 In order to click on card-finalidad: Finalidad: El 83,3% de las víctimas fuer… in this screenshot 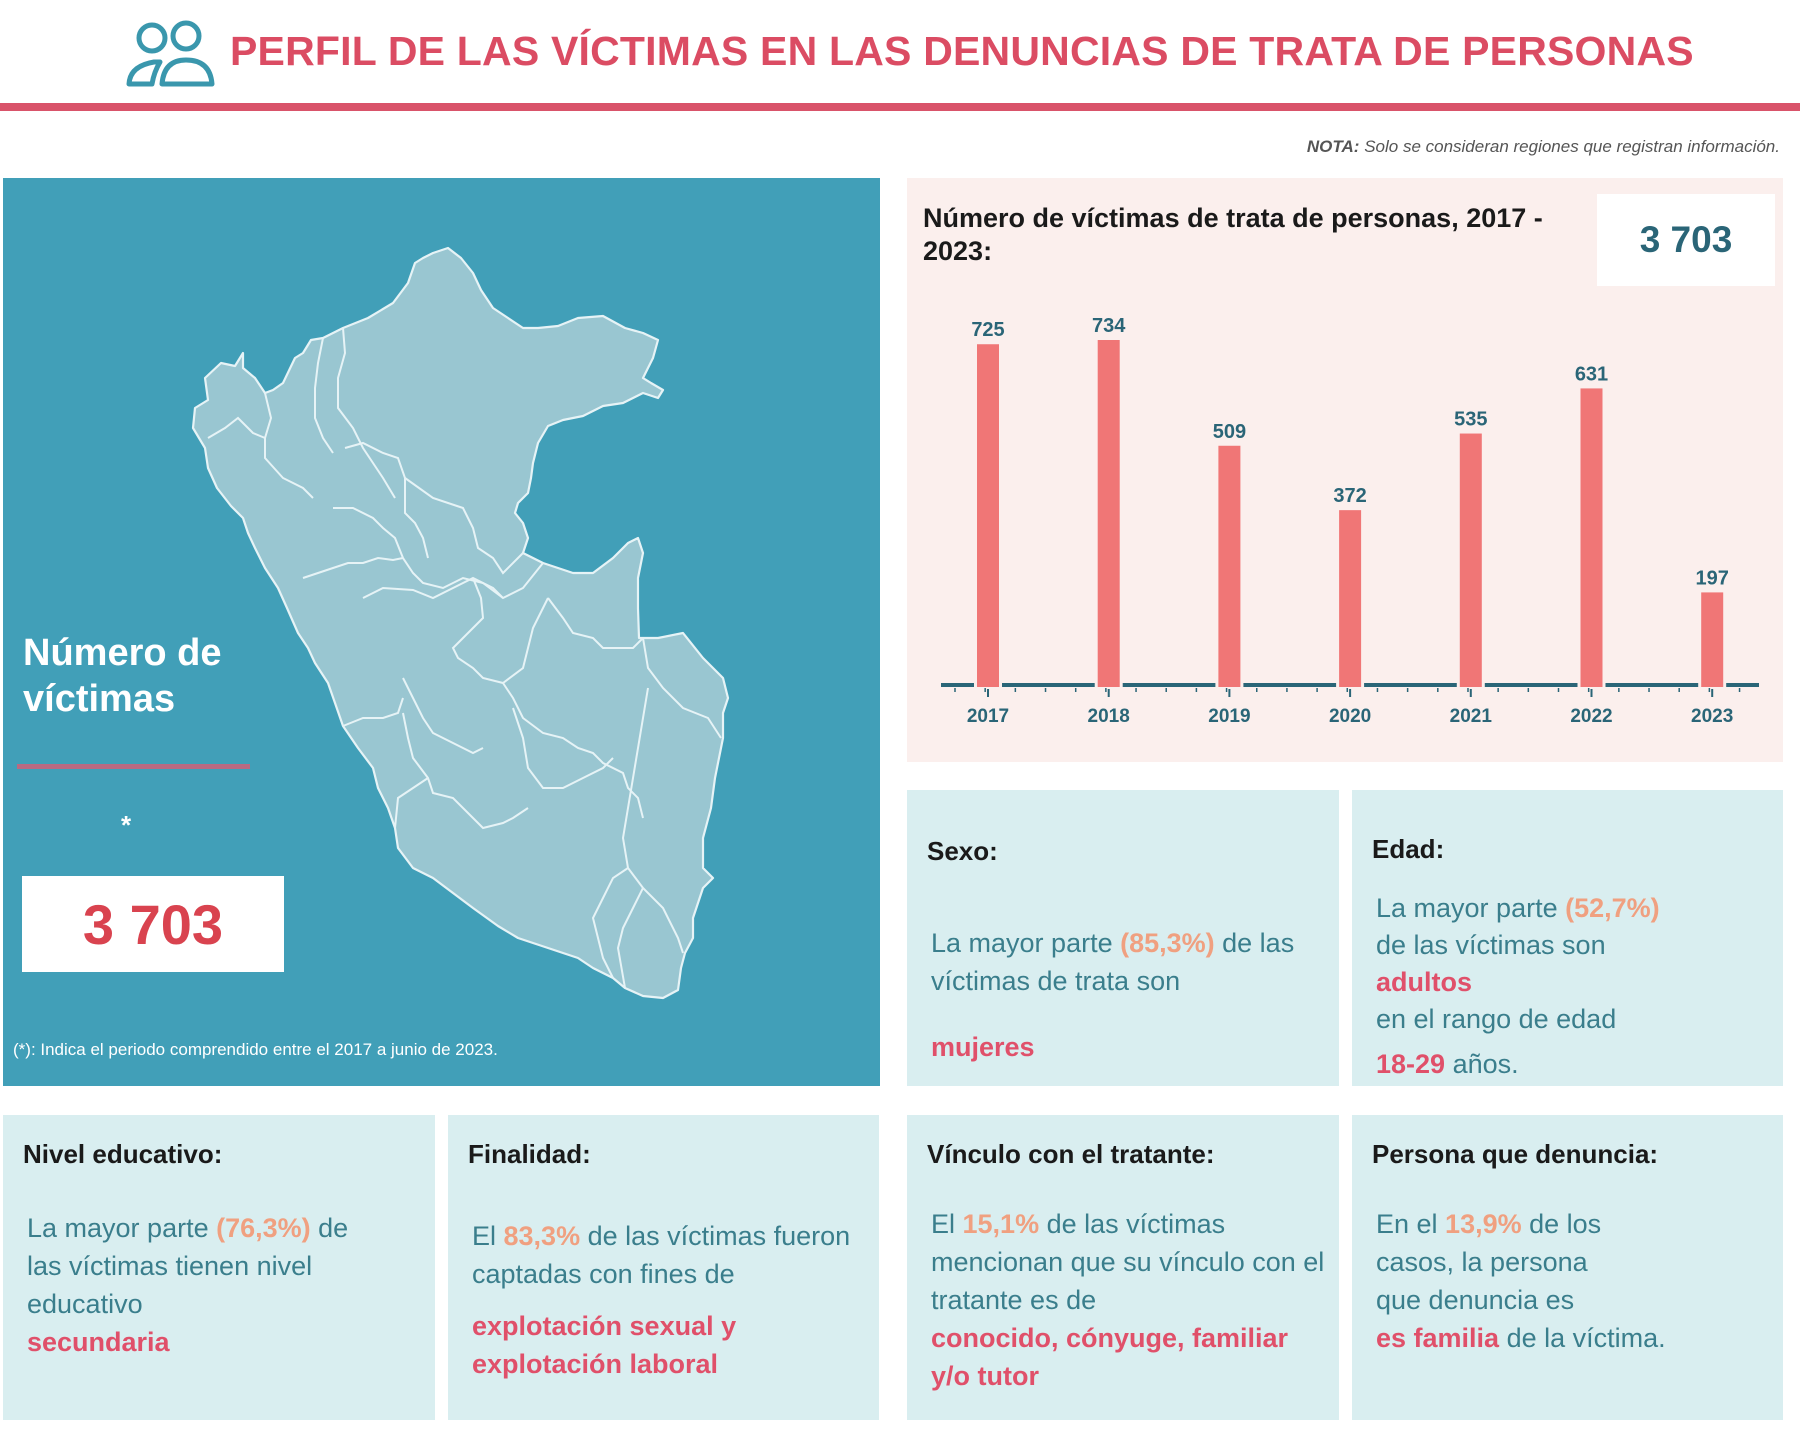, I will do `click(663, 1267)`.